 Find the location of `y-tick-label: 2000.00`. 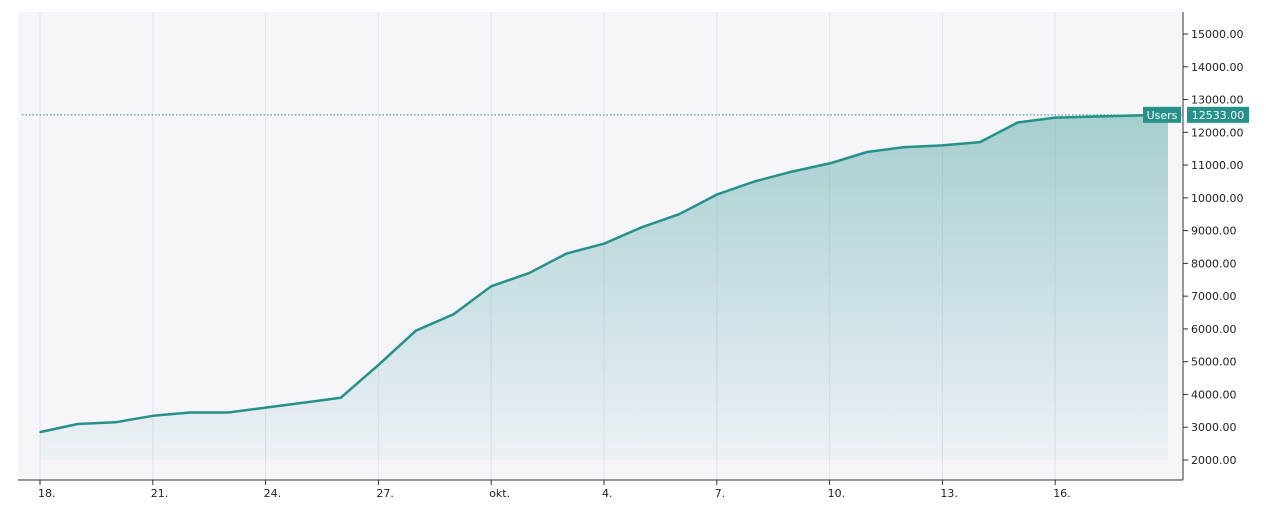

y-tick-label: 2000.00 is located at coordinates (1214, 460).